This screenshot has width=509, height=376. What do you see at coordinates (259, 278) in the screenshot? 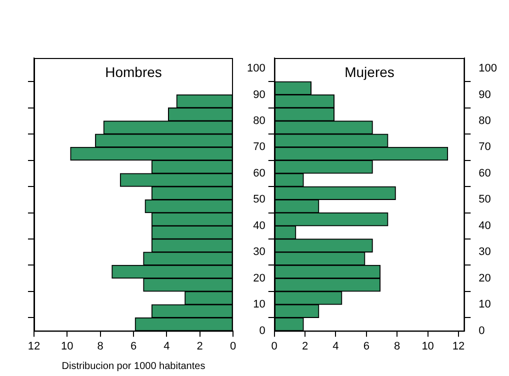
I see `y2-tick-label: 20` at bounding box center [259, 278].